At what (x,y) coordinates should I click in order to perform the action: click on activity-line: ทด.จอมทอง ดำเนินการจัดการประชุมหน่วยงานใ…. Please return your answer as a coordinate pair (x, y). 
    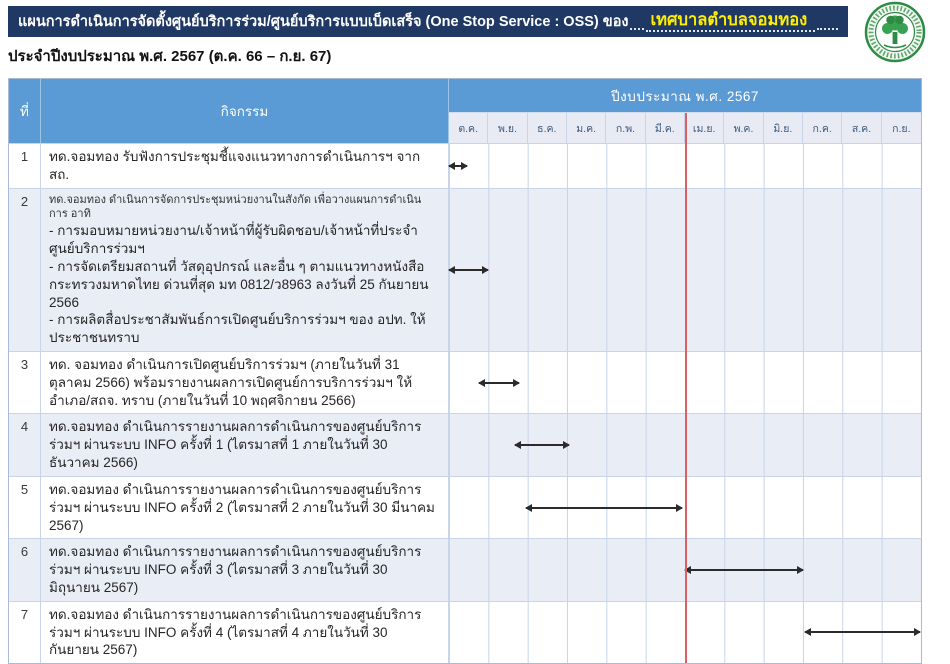
    Looking at the image, I should click on (235, 207).